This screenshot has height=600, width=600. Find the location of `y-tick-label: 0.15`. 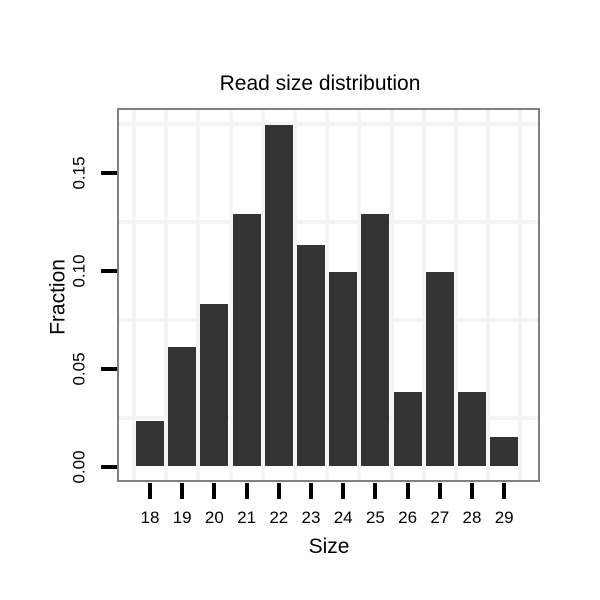

y-tick-label: 0.15 is located at coordinates (79, 172).